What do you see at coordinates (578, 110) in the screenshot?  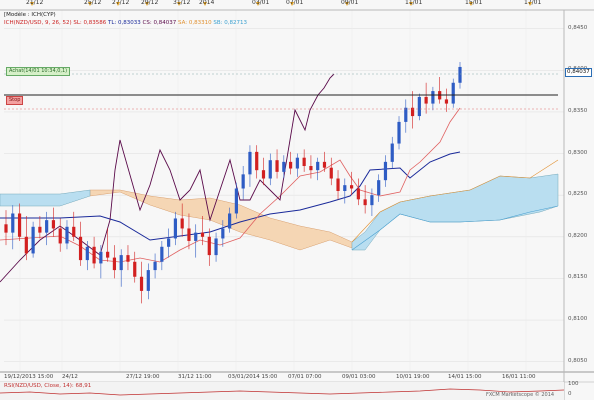 I see `price-axis-label: 0,8350` at bounding box center [578, 110].